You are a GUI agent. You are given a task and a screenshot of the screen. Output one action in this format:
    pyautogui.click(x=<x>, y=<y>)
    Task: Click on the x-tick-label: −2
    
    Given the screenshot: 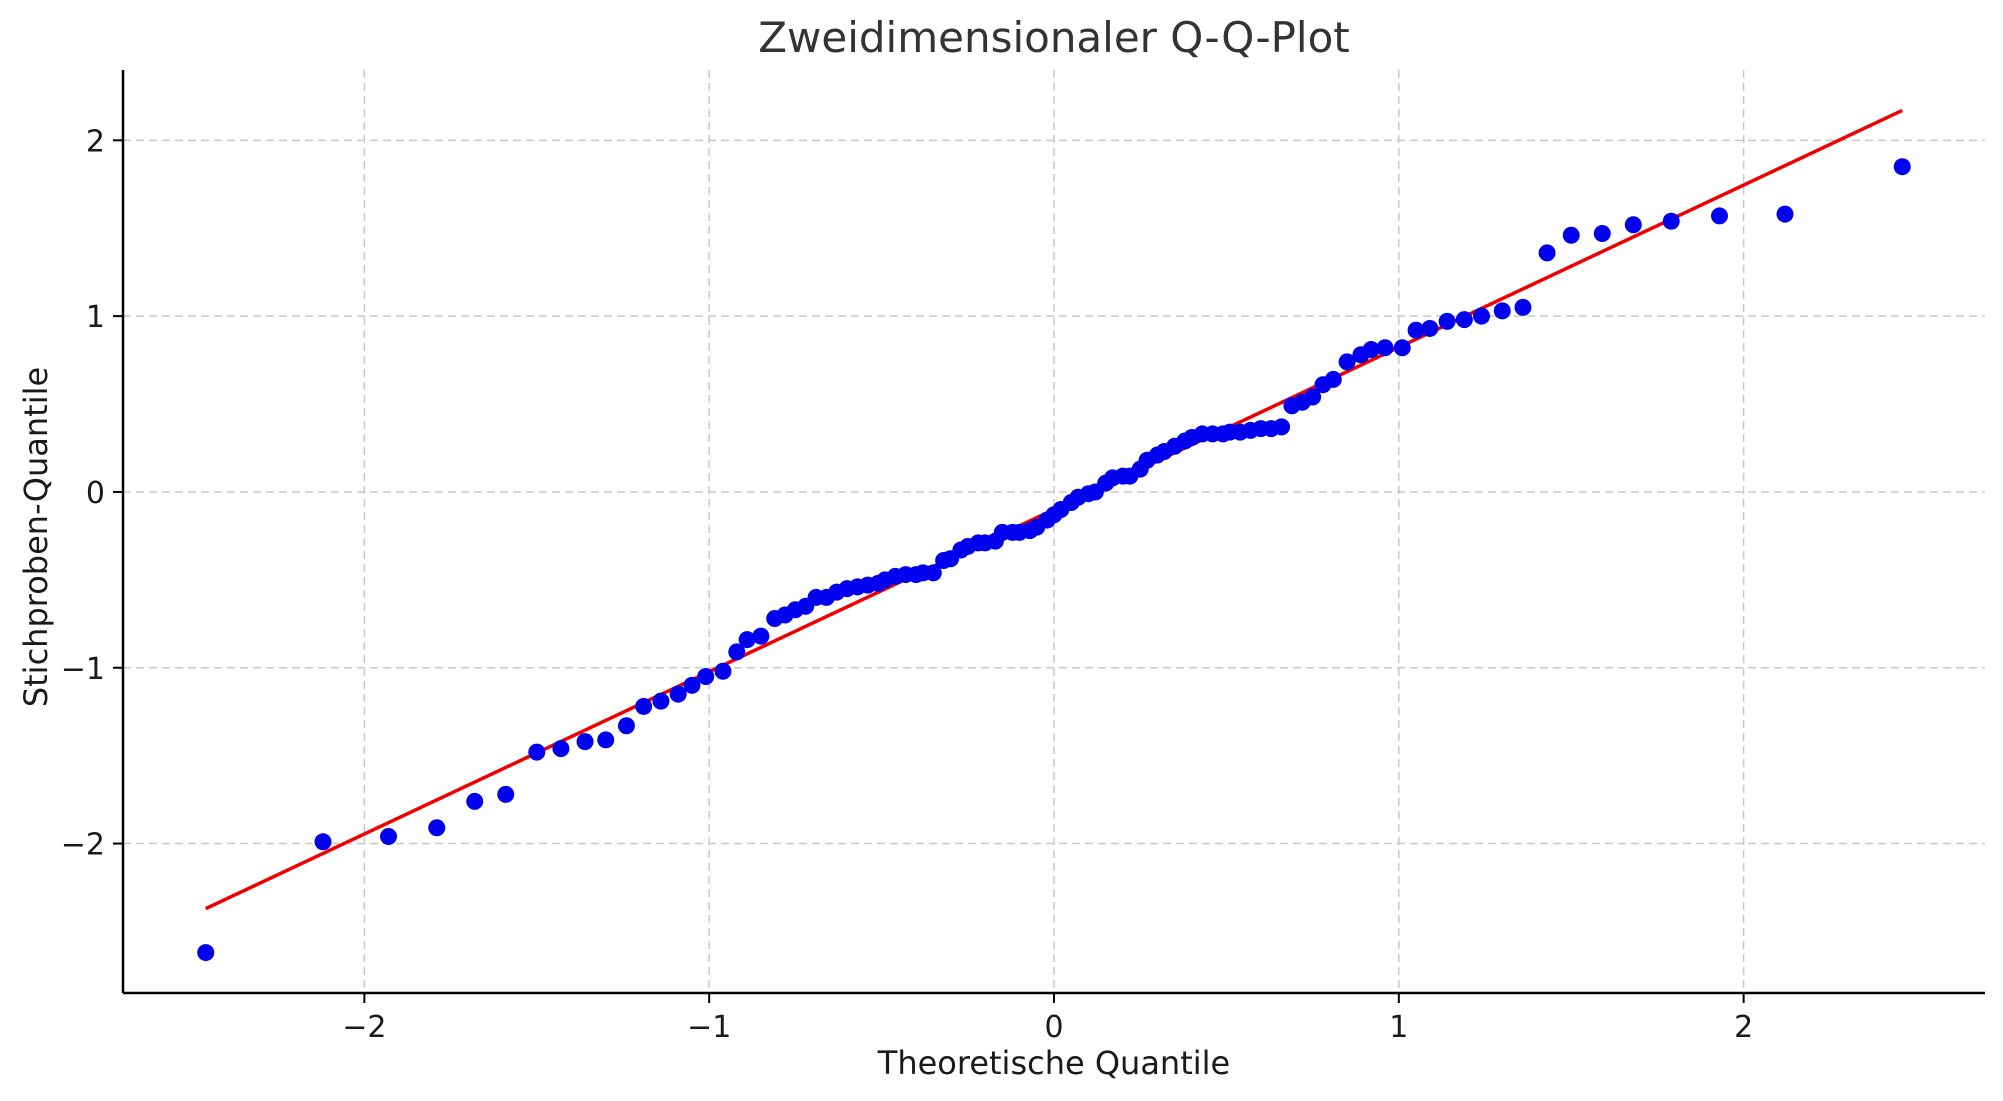 What is the action you would take?
    pyautogui.click(x=364, y=1027)
    